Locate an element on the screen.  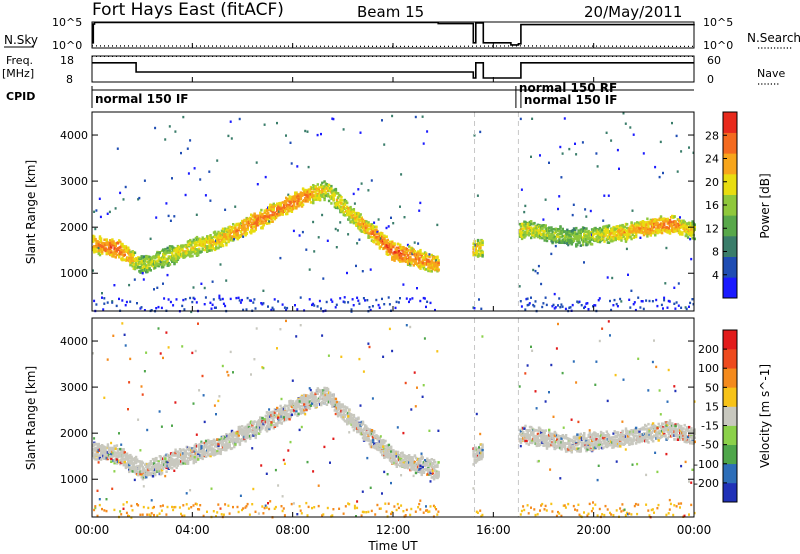
cpid-segment-label: normal 150 RF is located at coordinates (568, 88).